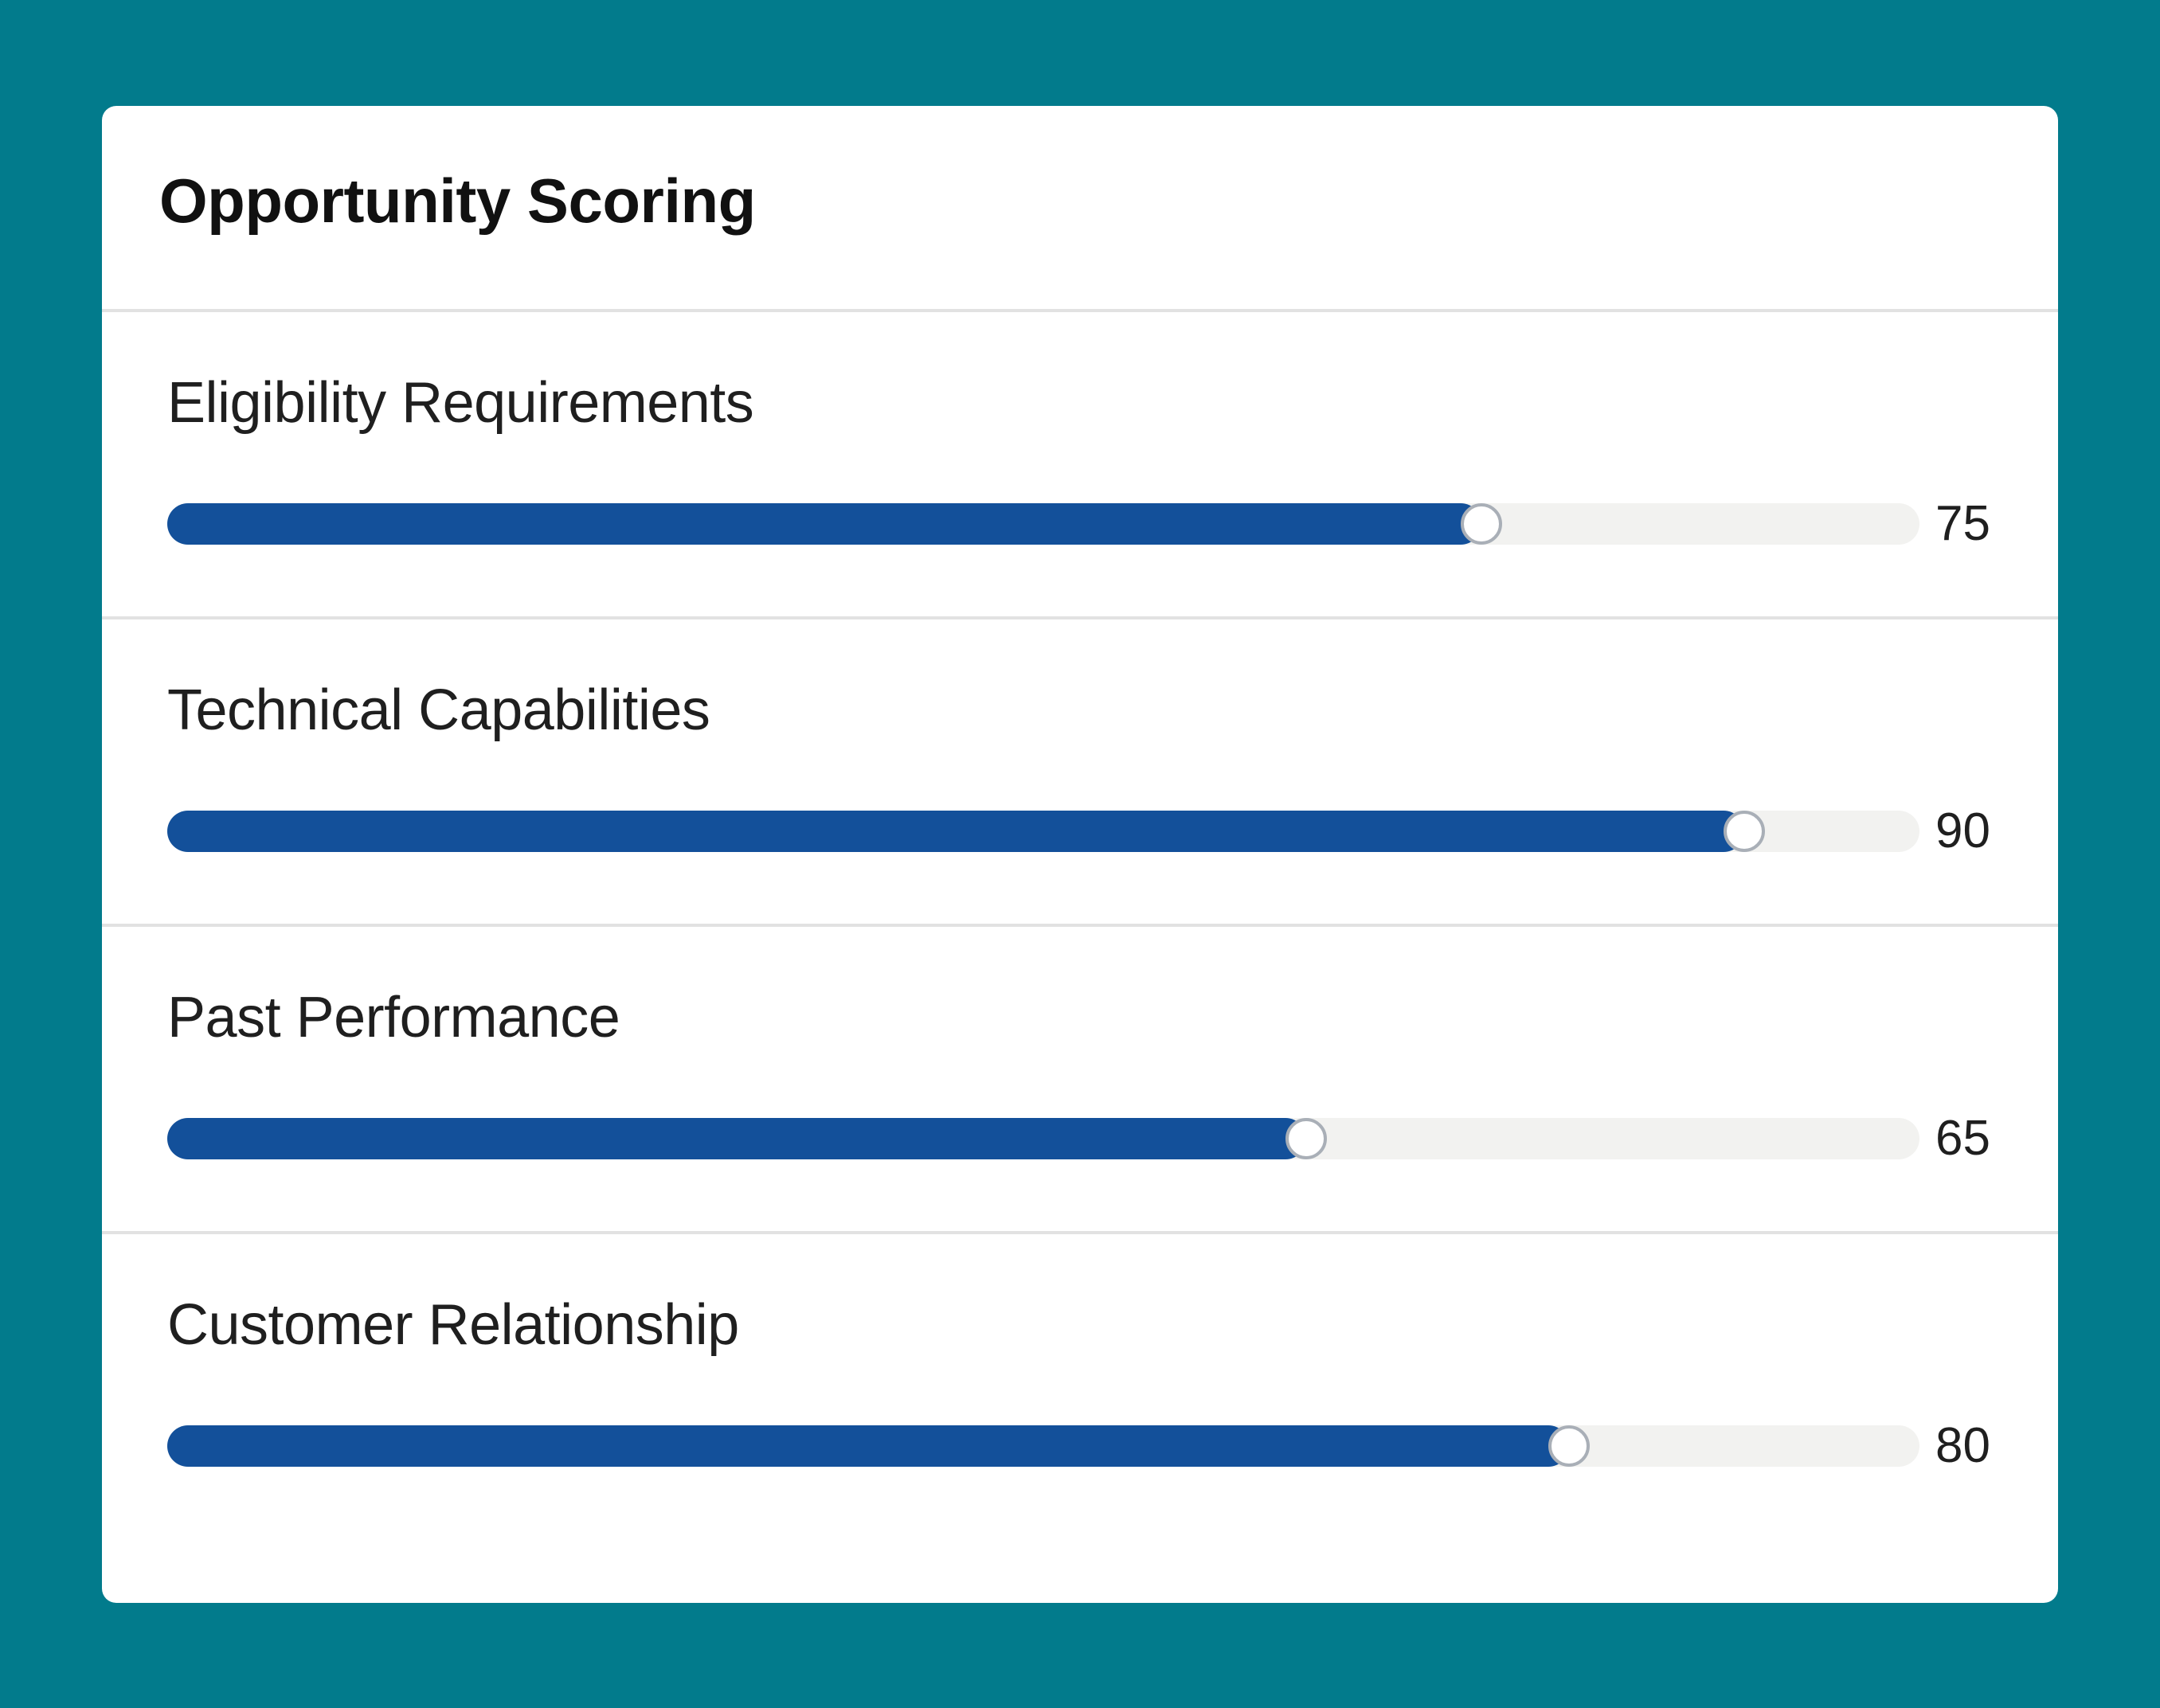 The width and height of the screenshot is (2160, 1708). I want to click on score-label: Technical Capabilities, so click(438, 710).